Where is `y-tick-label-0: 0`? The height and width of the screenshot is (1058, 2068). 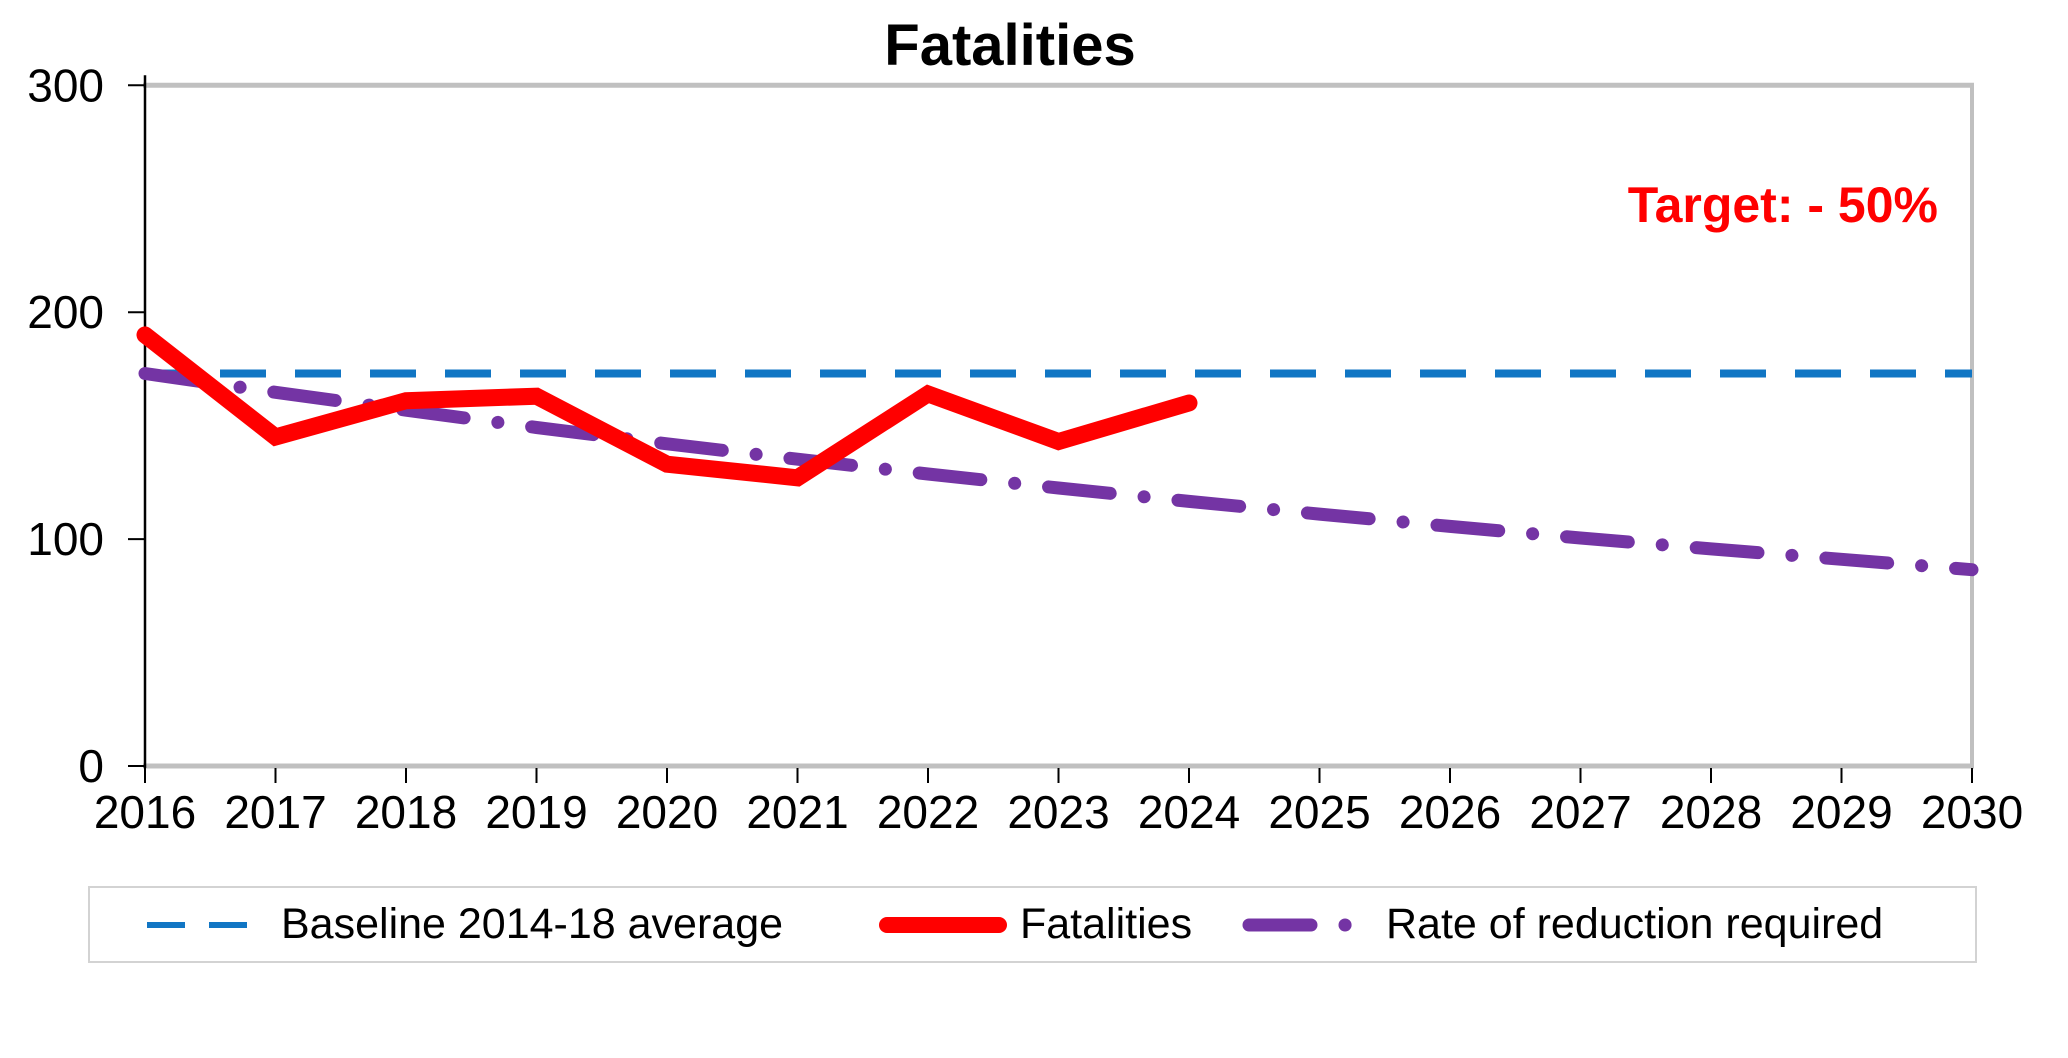
y-tick-label-0: 0 is located at coordinates (91, 766).